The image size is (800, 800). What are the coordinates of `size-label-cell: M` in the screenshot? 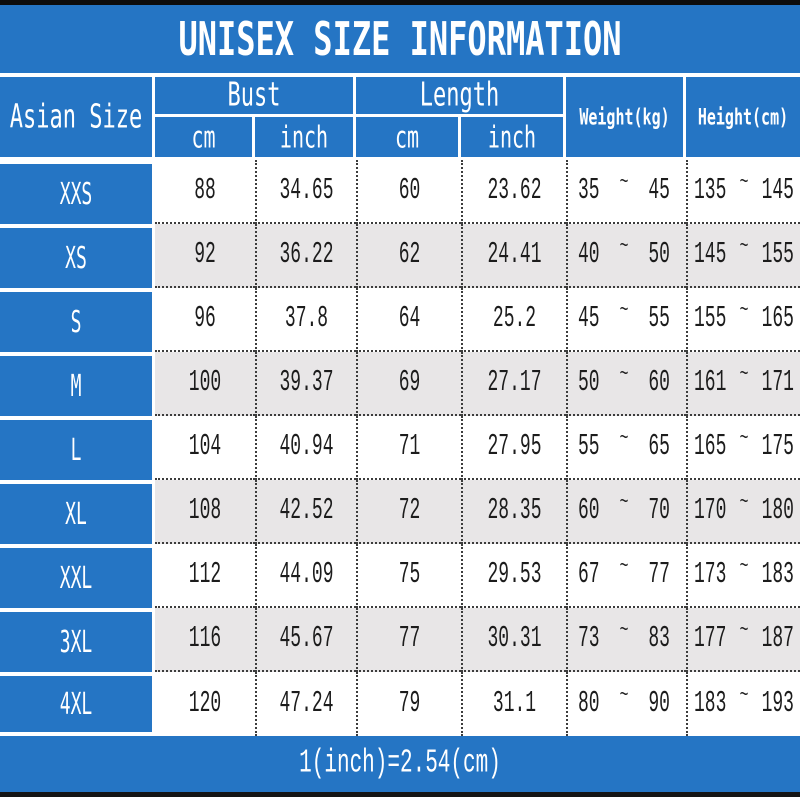 It's located at (77, 384).